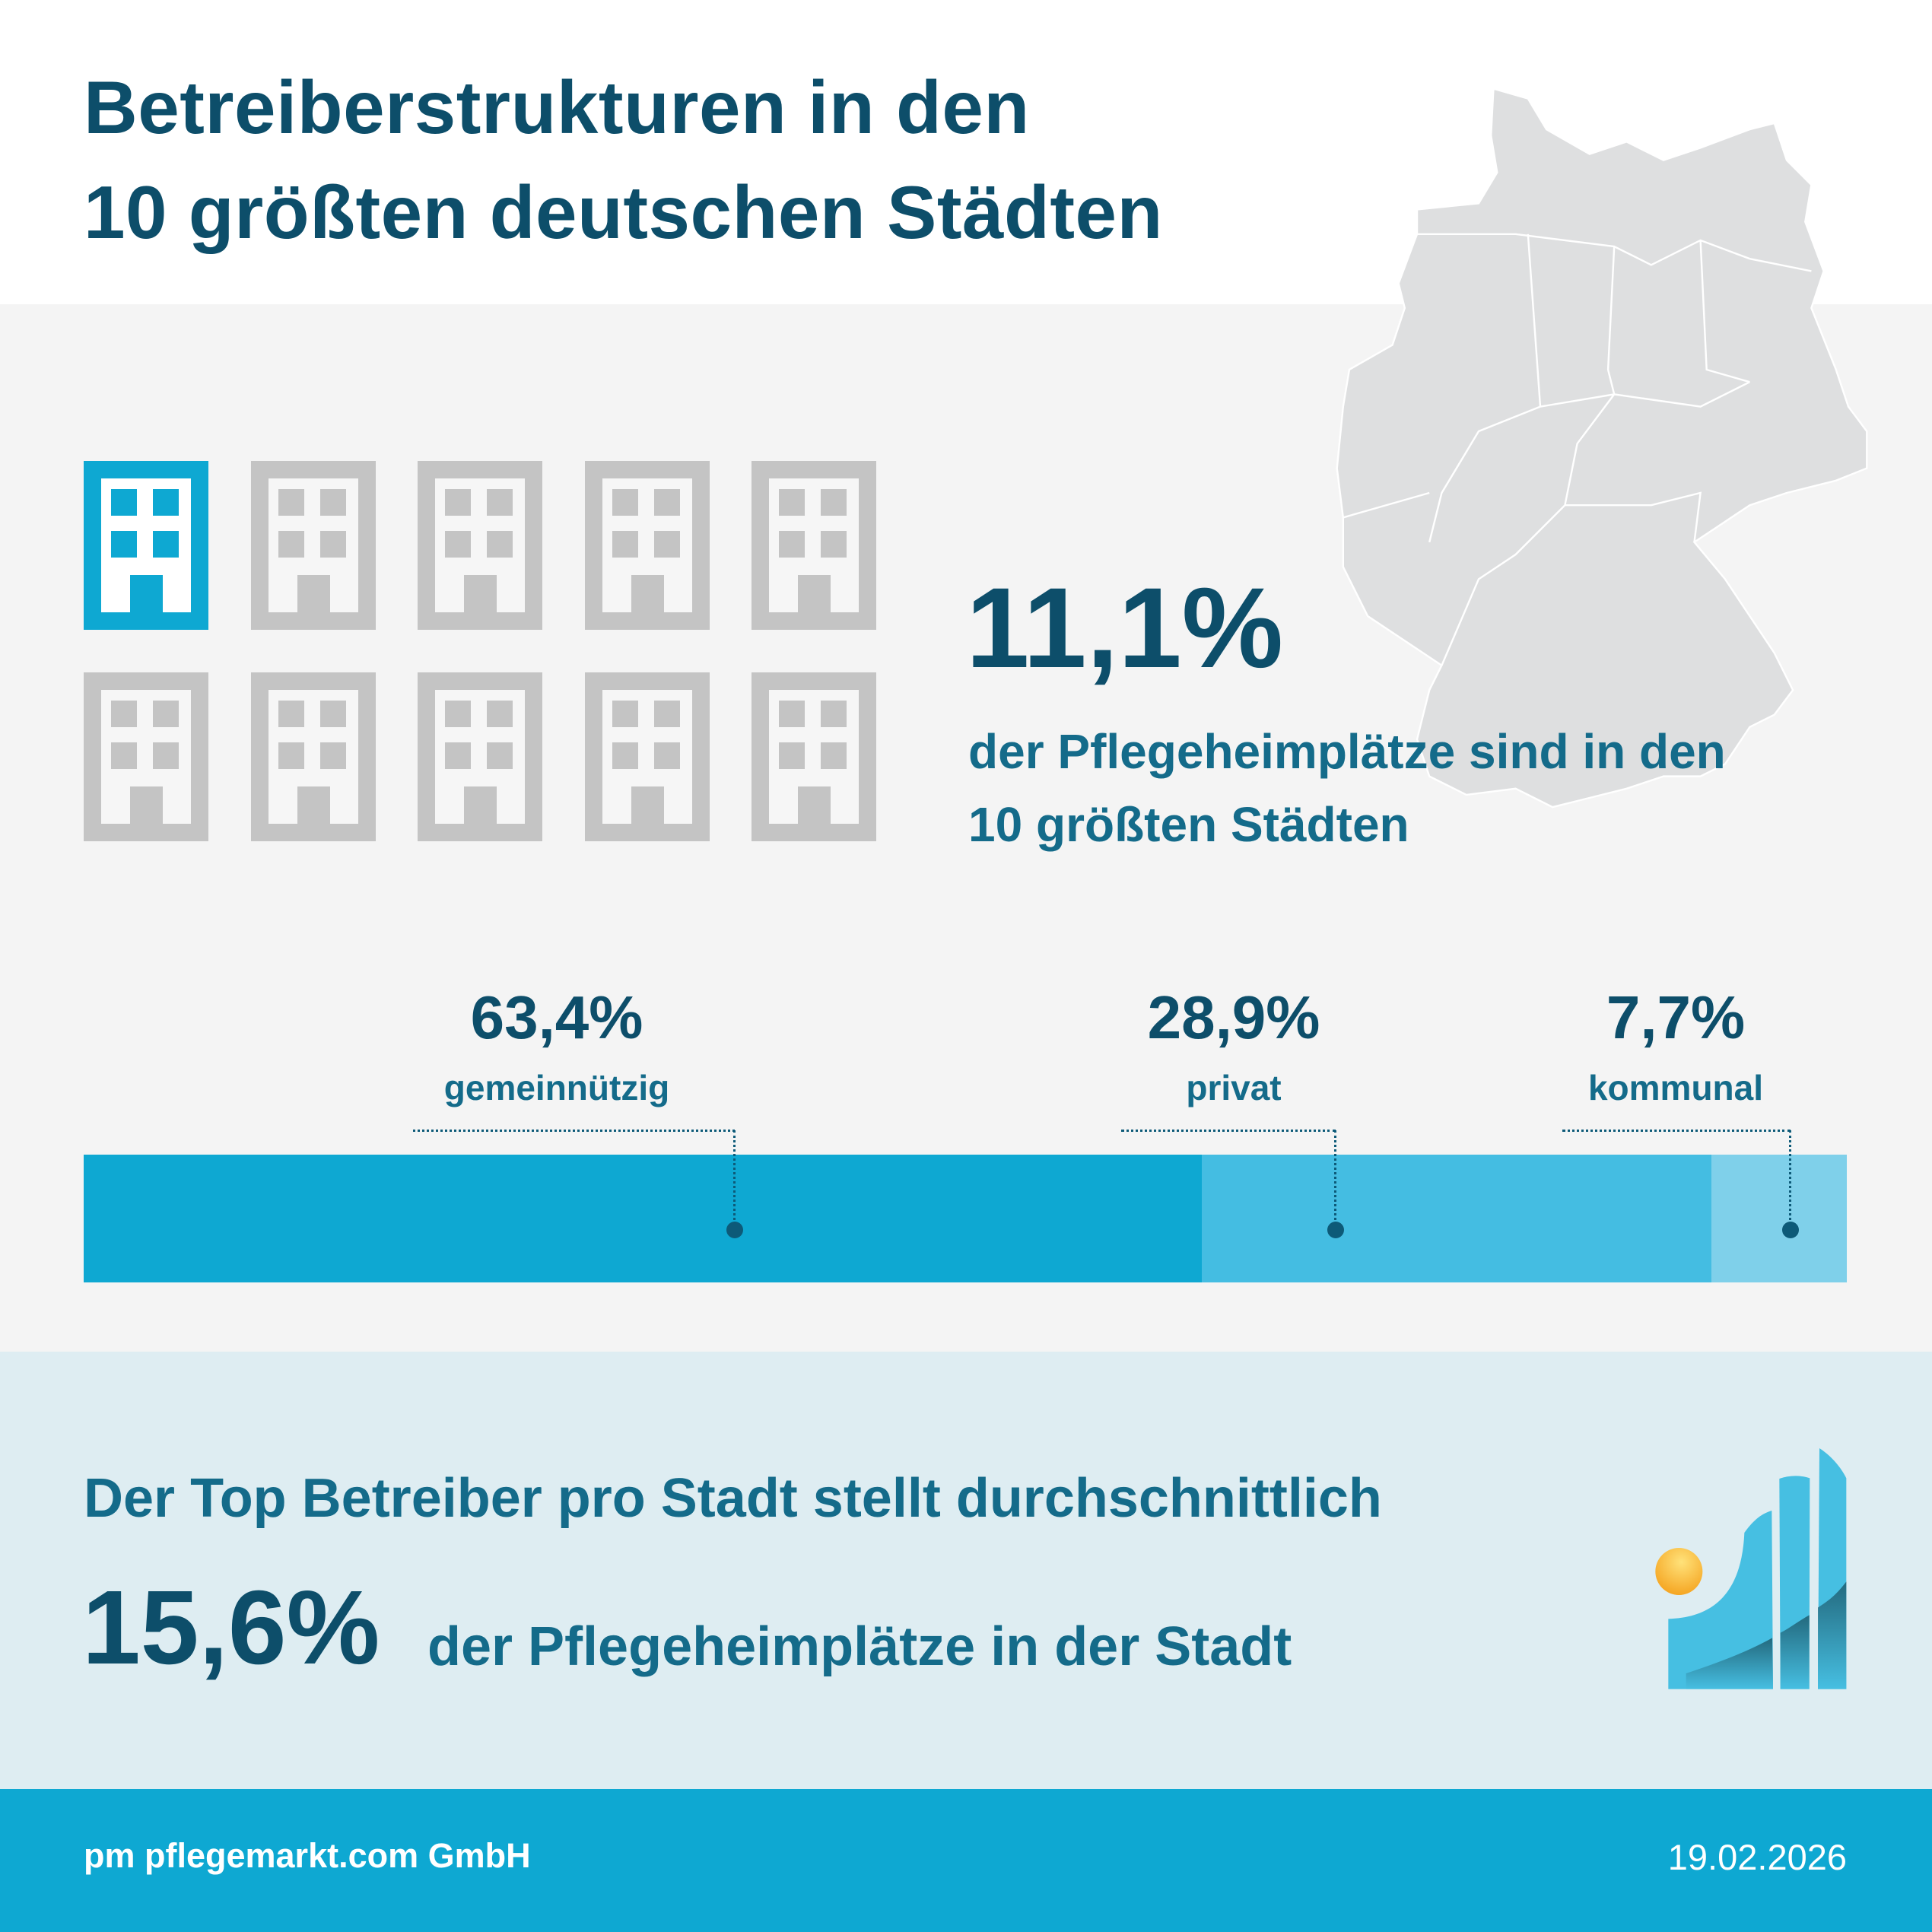  What do you see at coordinates (557, 107) in the screenshot?
I see `title-line-1: Betreiberstrukturen in den` at bounding box center [557, 107].